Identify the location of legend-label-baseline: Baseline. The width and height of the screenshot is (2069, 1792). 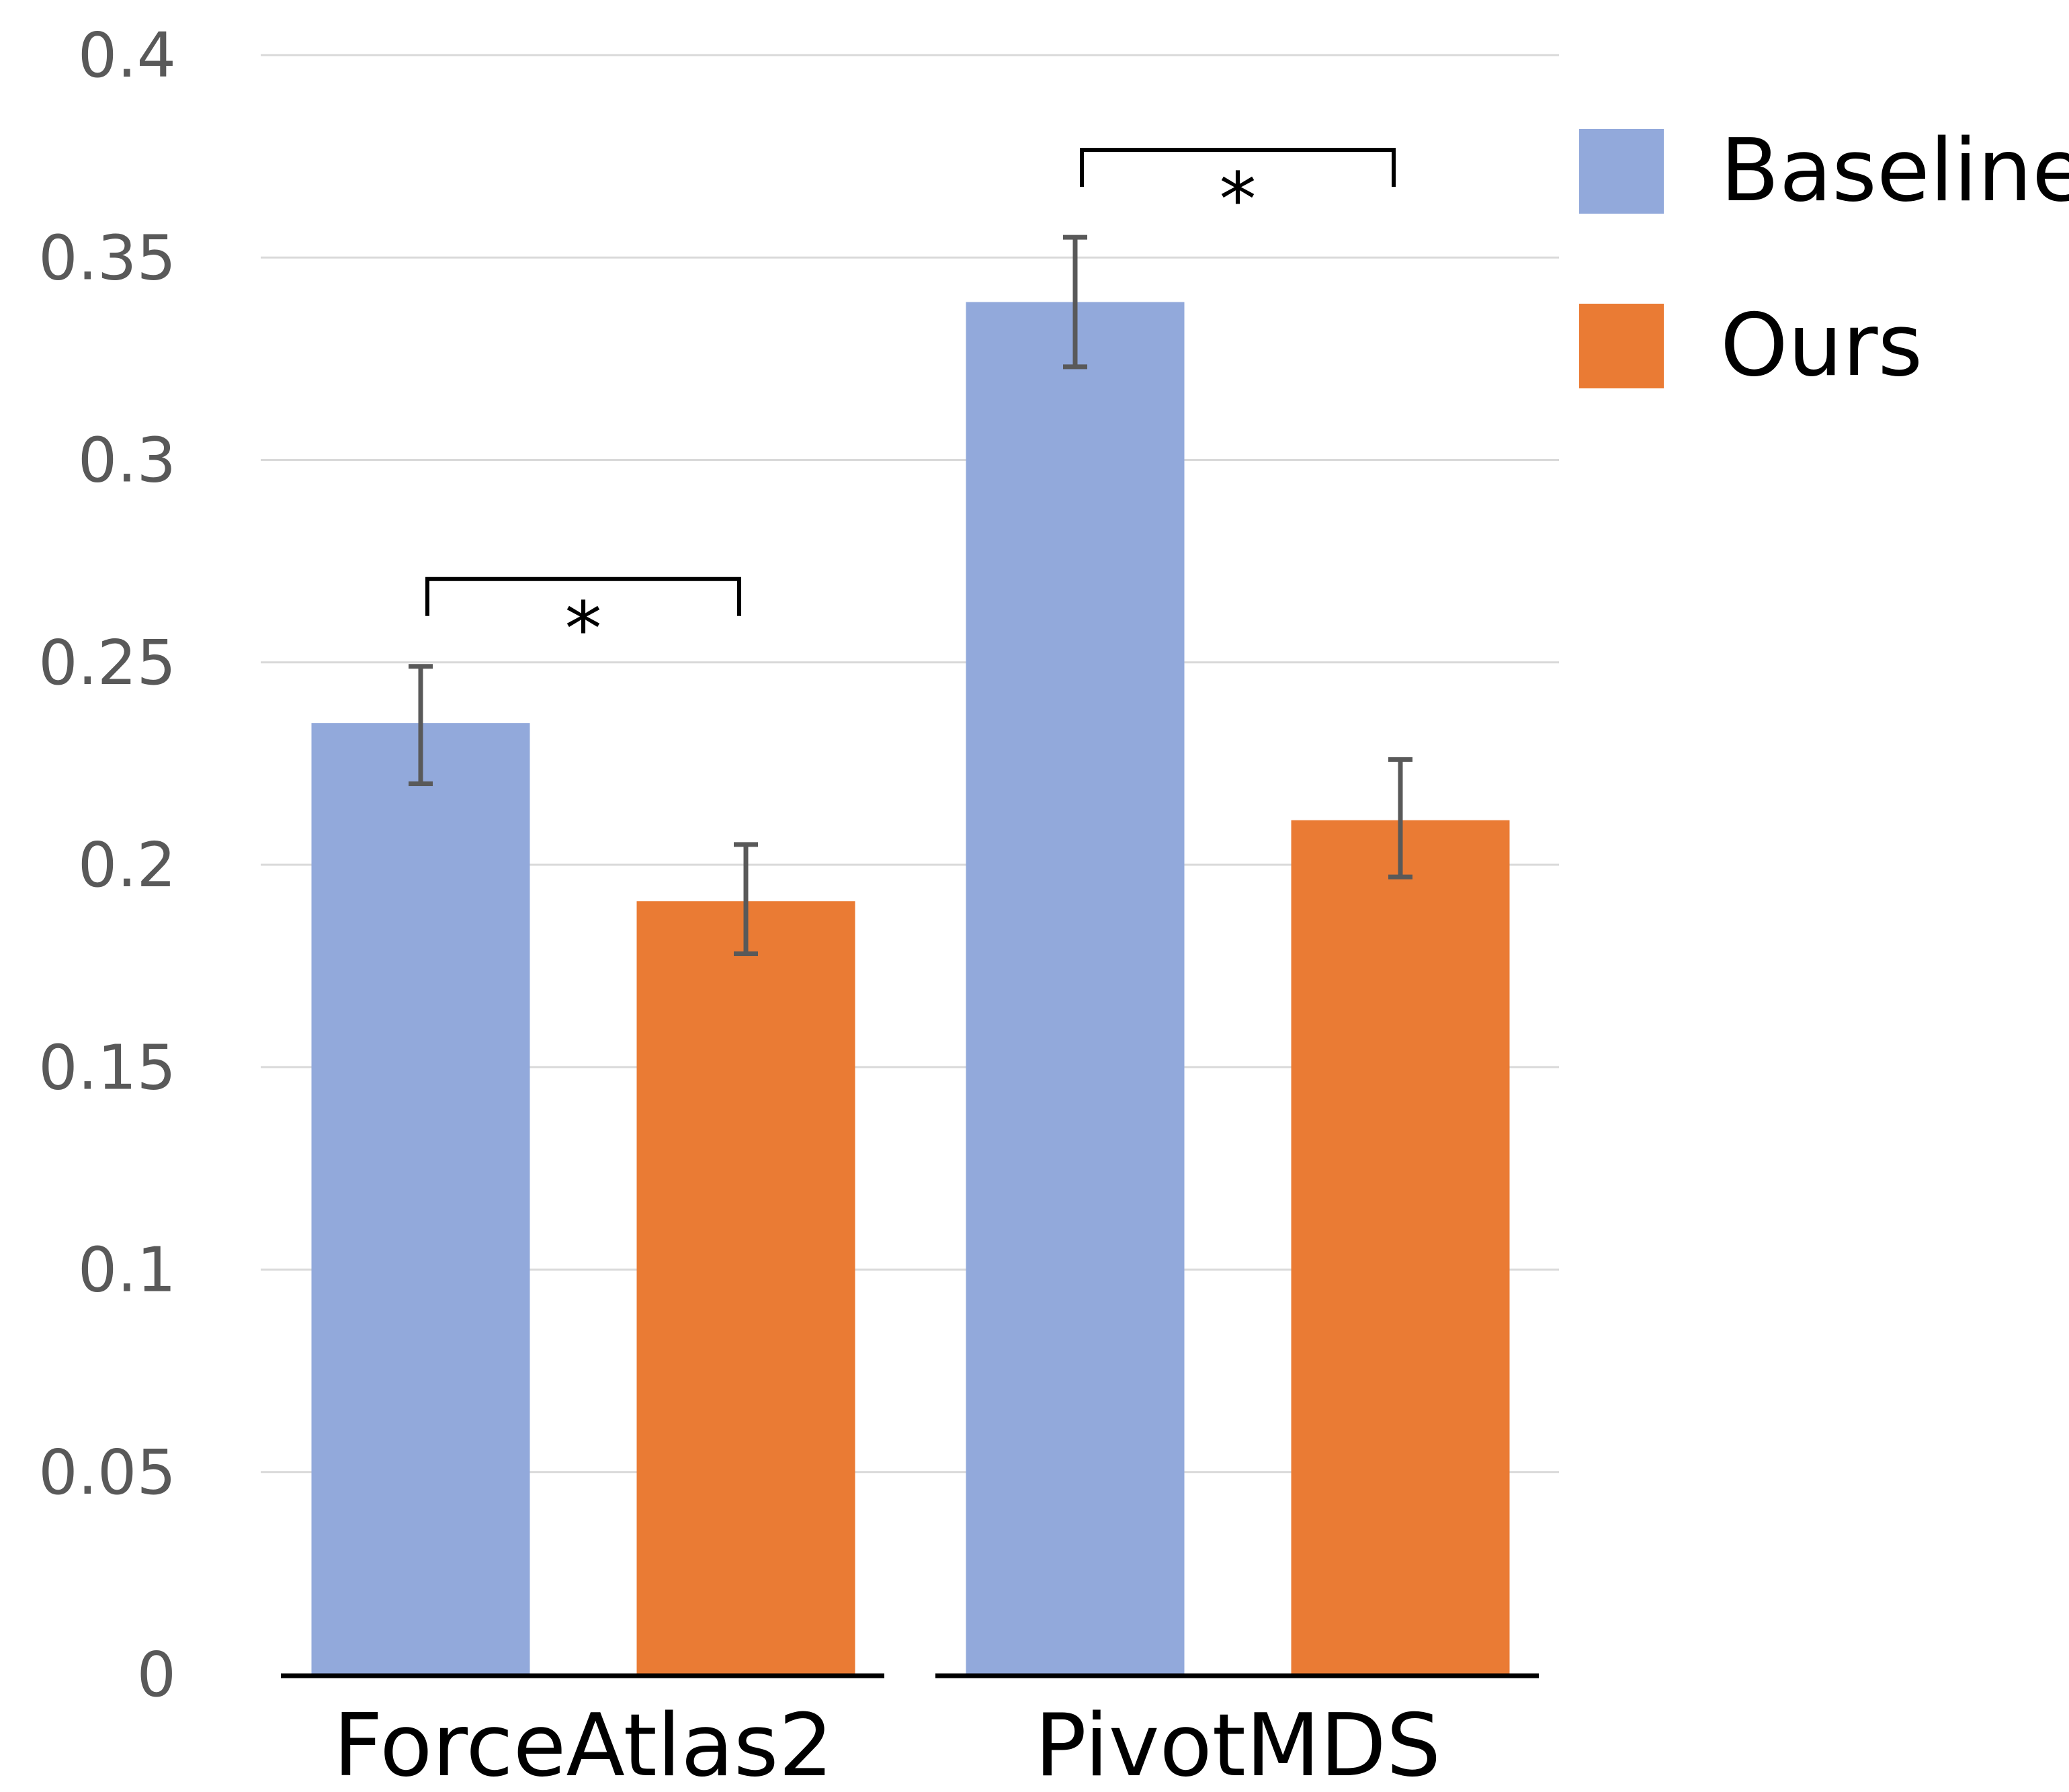
(1894, 171).